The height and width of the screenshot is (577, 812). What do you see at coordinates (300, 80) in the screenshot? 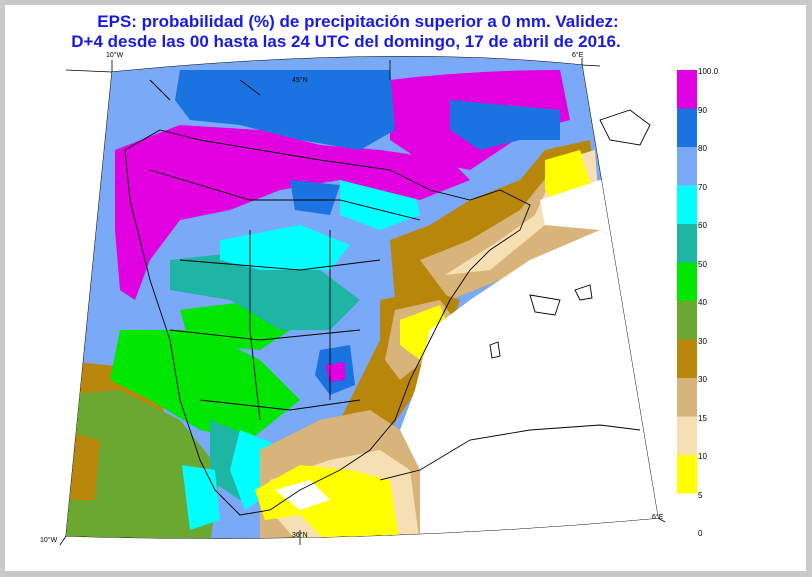
I see `coord-top: 45°N` at bounding box center [300, 80].